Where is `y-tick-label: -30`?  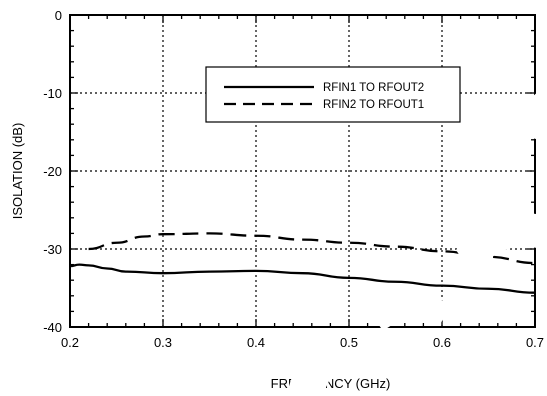
y-tick-label: -30 is located at coordinates (52, 249).